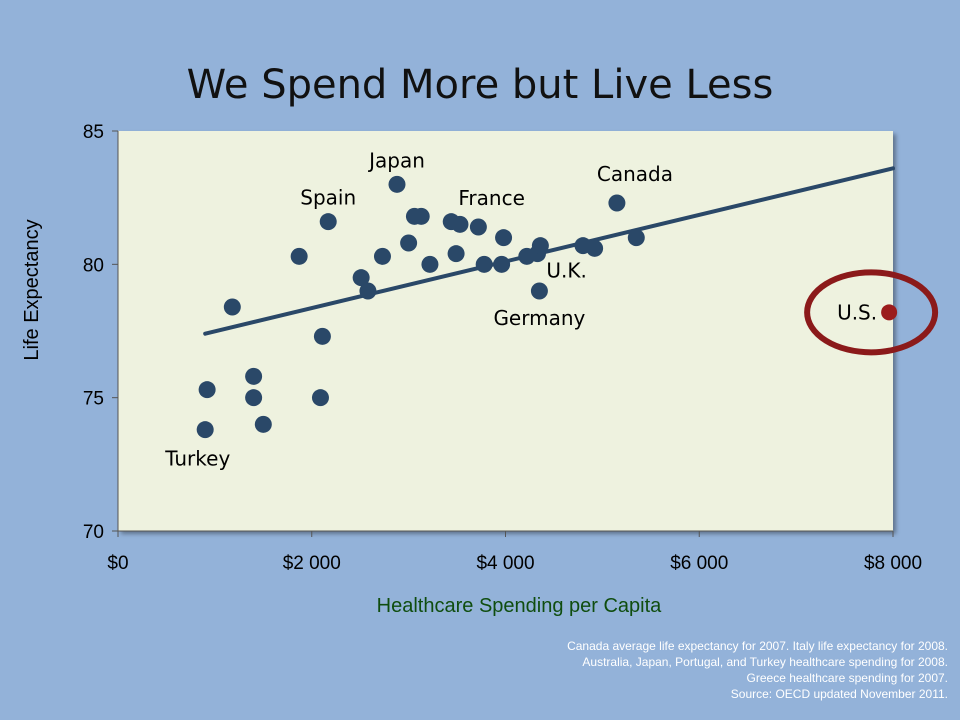 The image size is (960, 720). I want to click on y-tick-label: 85, so click(93, 132).